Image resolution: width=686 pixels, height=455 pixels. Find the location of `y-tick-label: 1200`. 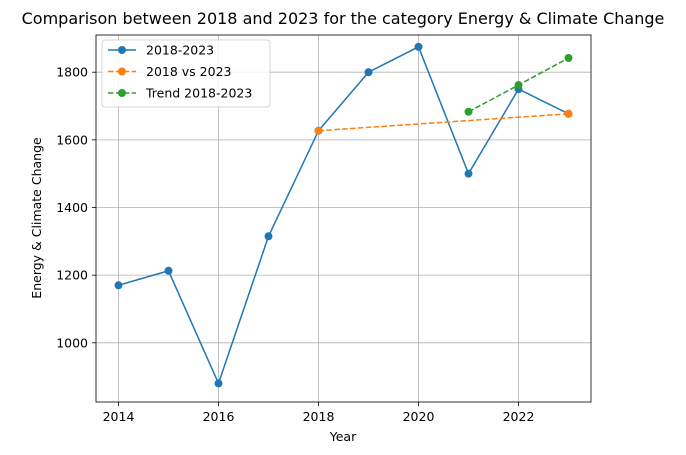

y-tick-label: 1200 is located at coordinates (72, 275).